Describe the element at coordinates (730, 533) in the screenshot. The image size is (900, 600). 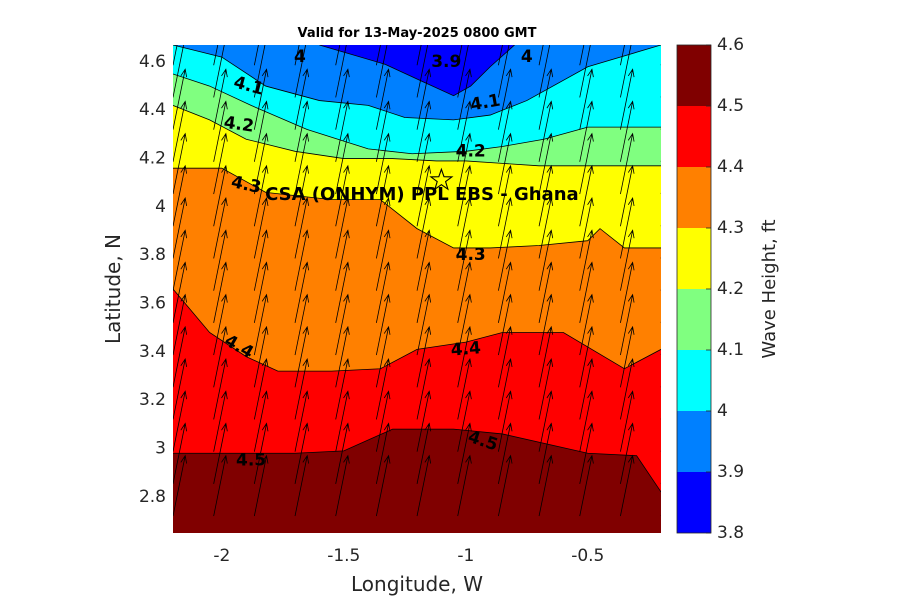
I see `colorbar-tick-label: 3.8` at that location.